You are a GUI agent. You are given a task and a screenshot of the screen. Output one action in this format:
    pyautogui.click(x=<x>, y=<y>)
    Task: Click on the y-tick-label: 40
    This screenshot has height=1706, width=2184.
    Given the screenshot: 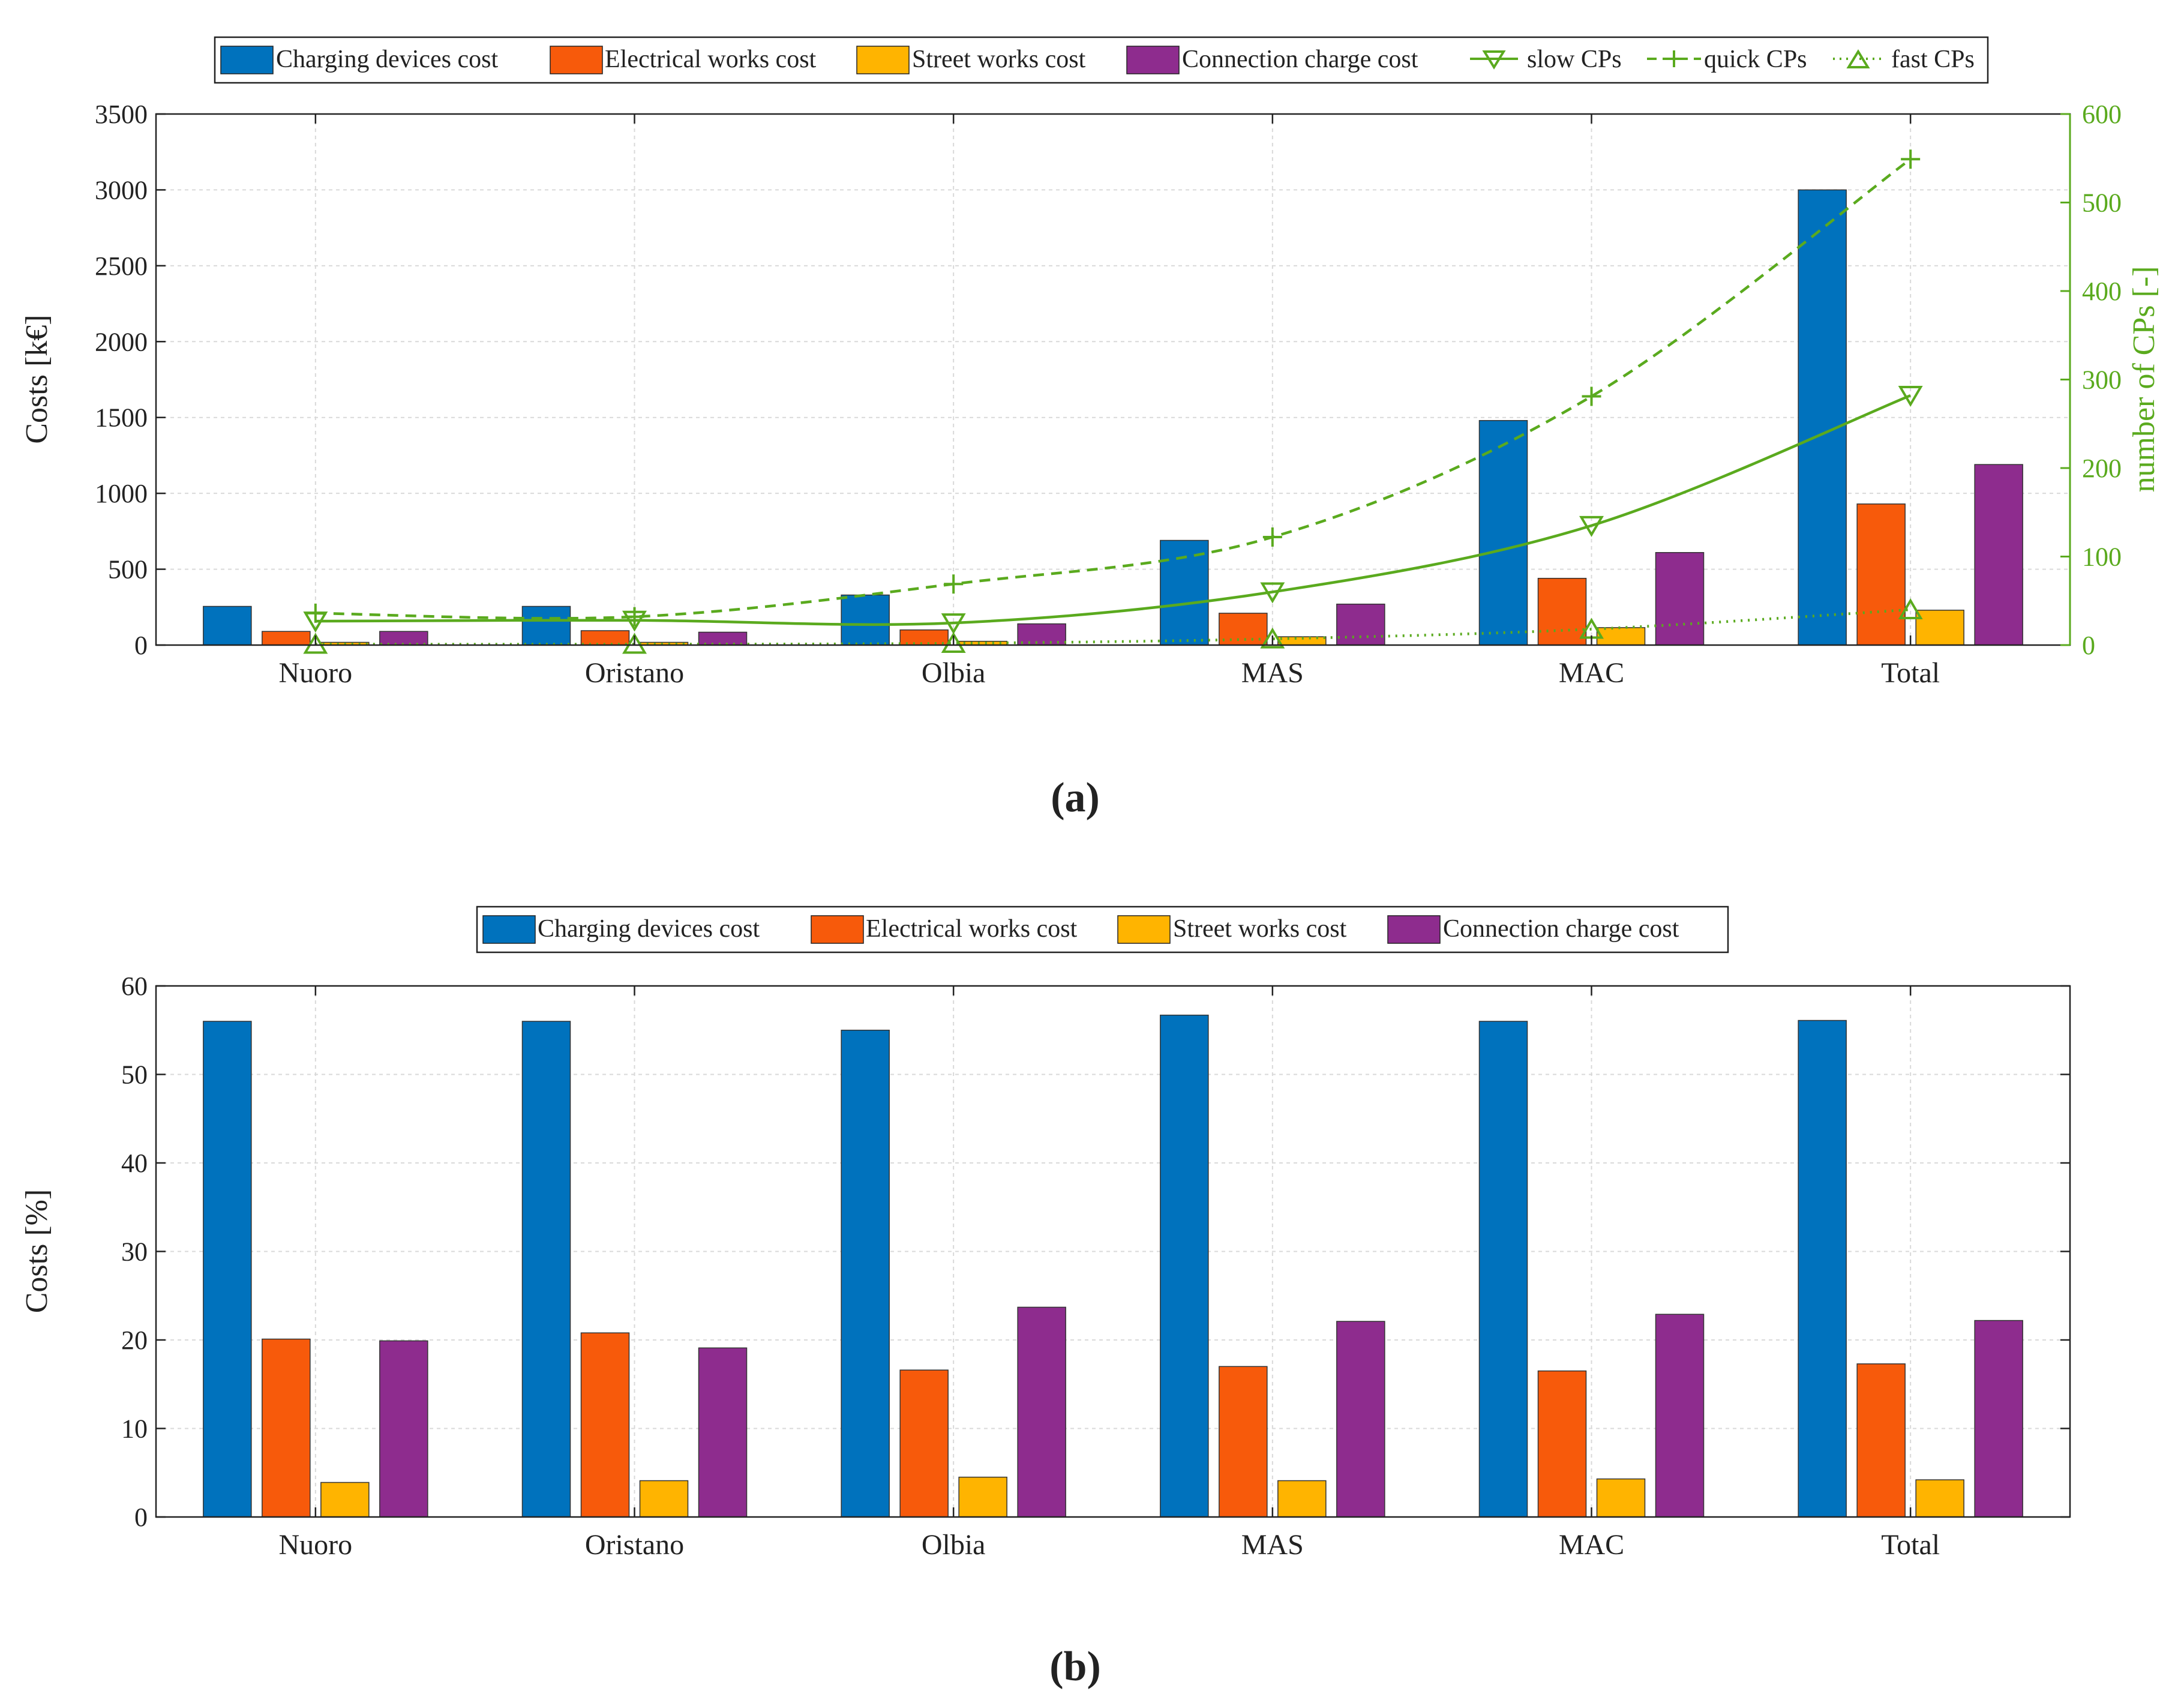 What is the action you would take?
    pyautogui.click(x=134, y=1163)
    